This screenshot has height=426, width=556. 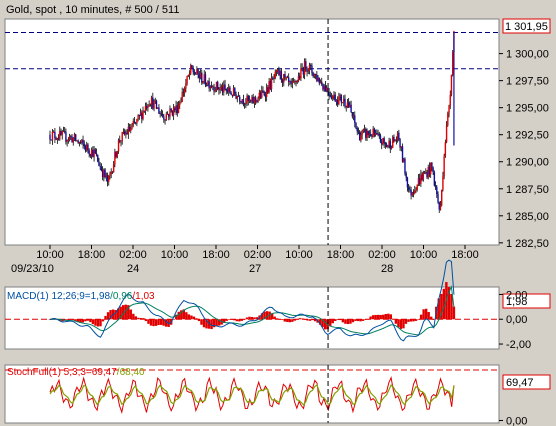 What do you see at coordinates (216, 255) in the screenshot?
I see `x-tick-label: 18:00` at bounding box center [216, 255].